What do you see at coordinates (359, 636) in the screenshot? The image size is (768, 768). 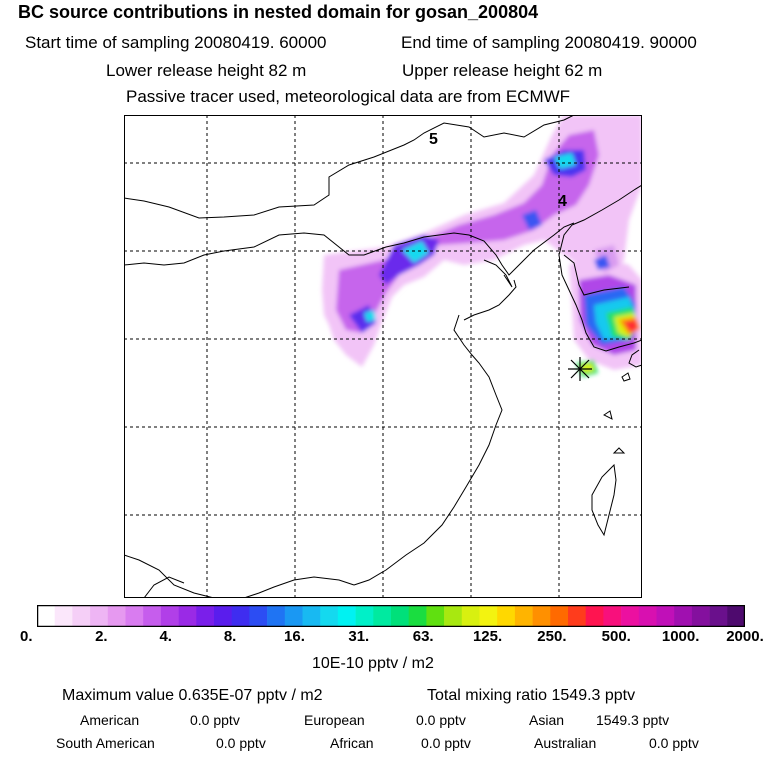 I see `colorbar-tick-label: 31.` at bounding box center [359, 636].